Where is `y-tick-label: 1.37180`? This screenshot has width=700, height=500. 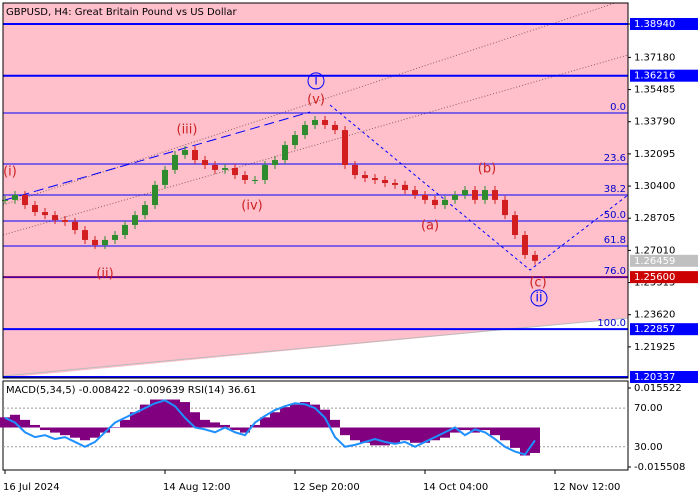
y-tick-label: 1.37180 is located at coordinates (654, 57).